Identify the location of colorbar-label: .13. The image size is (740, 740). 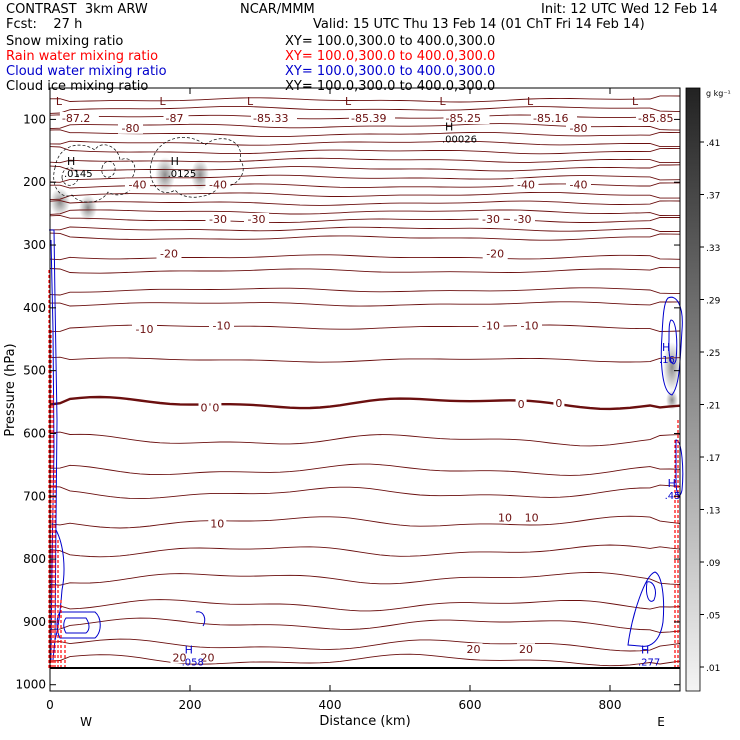
(713, 512).